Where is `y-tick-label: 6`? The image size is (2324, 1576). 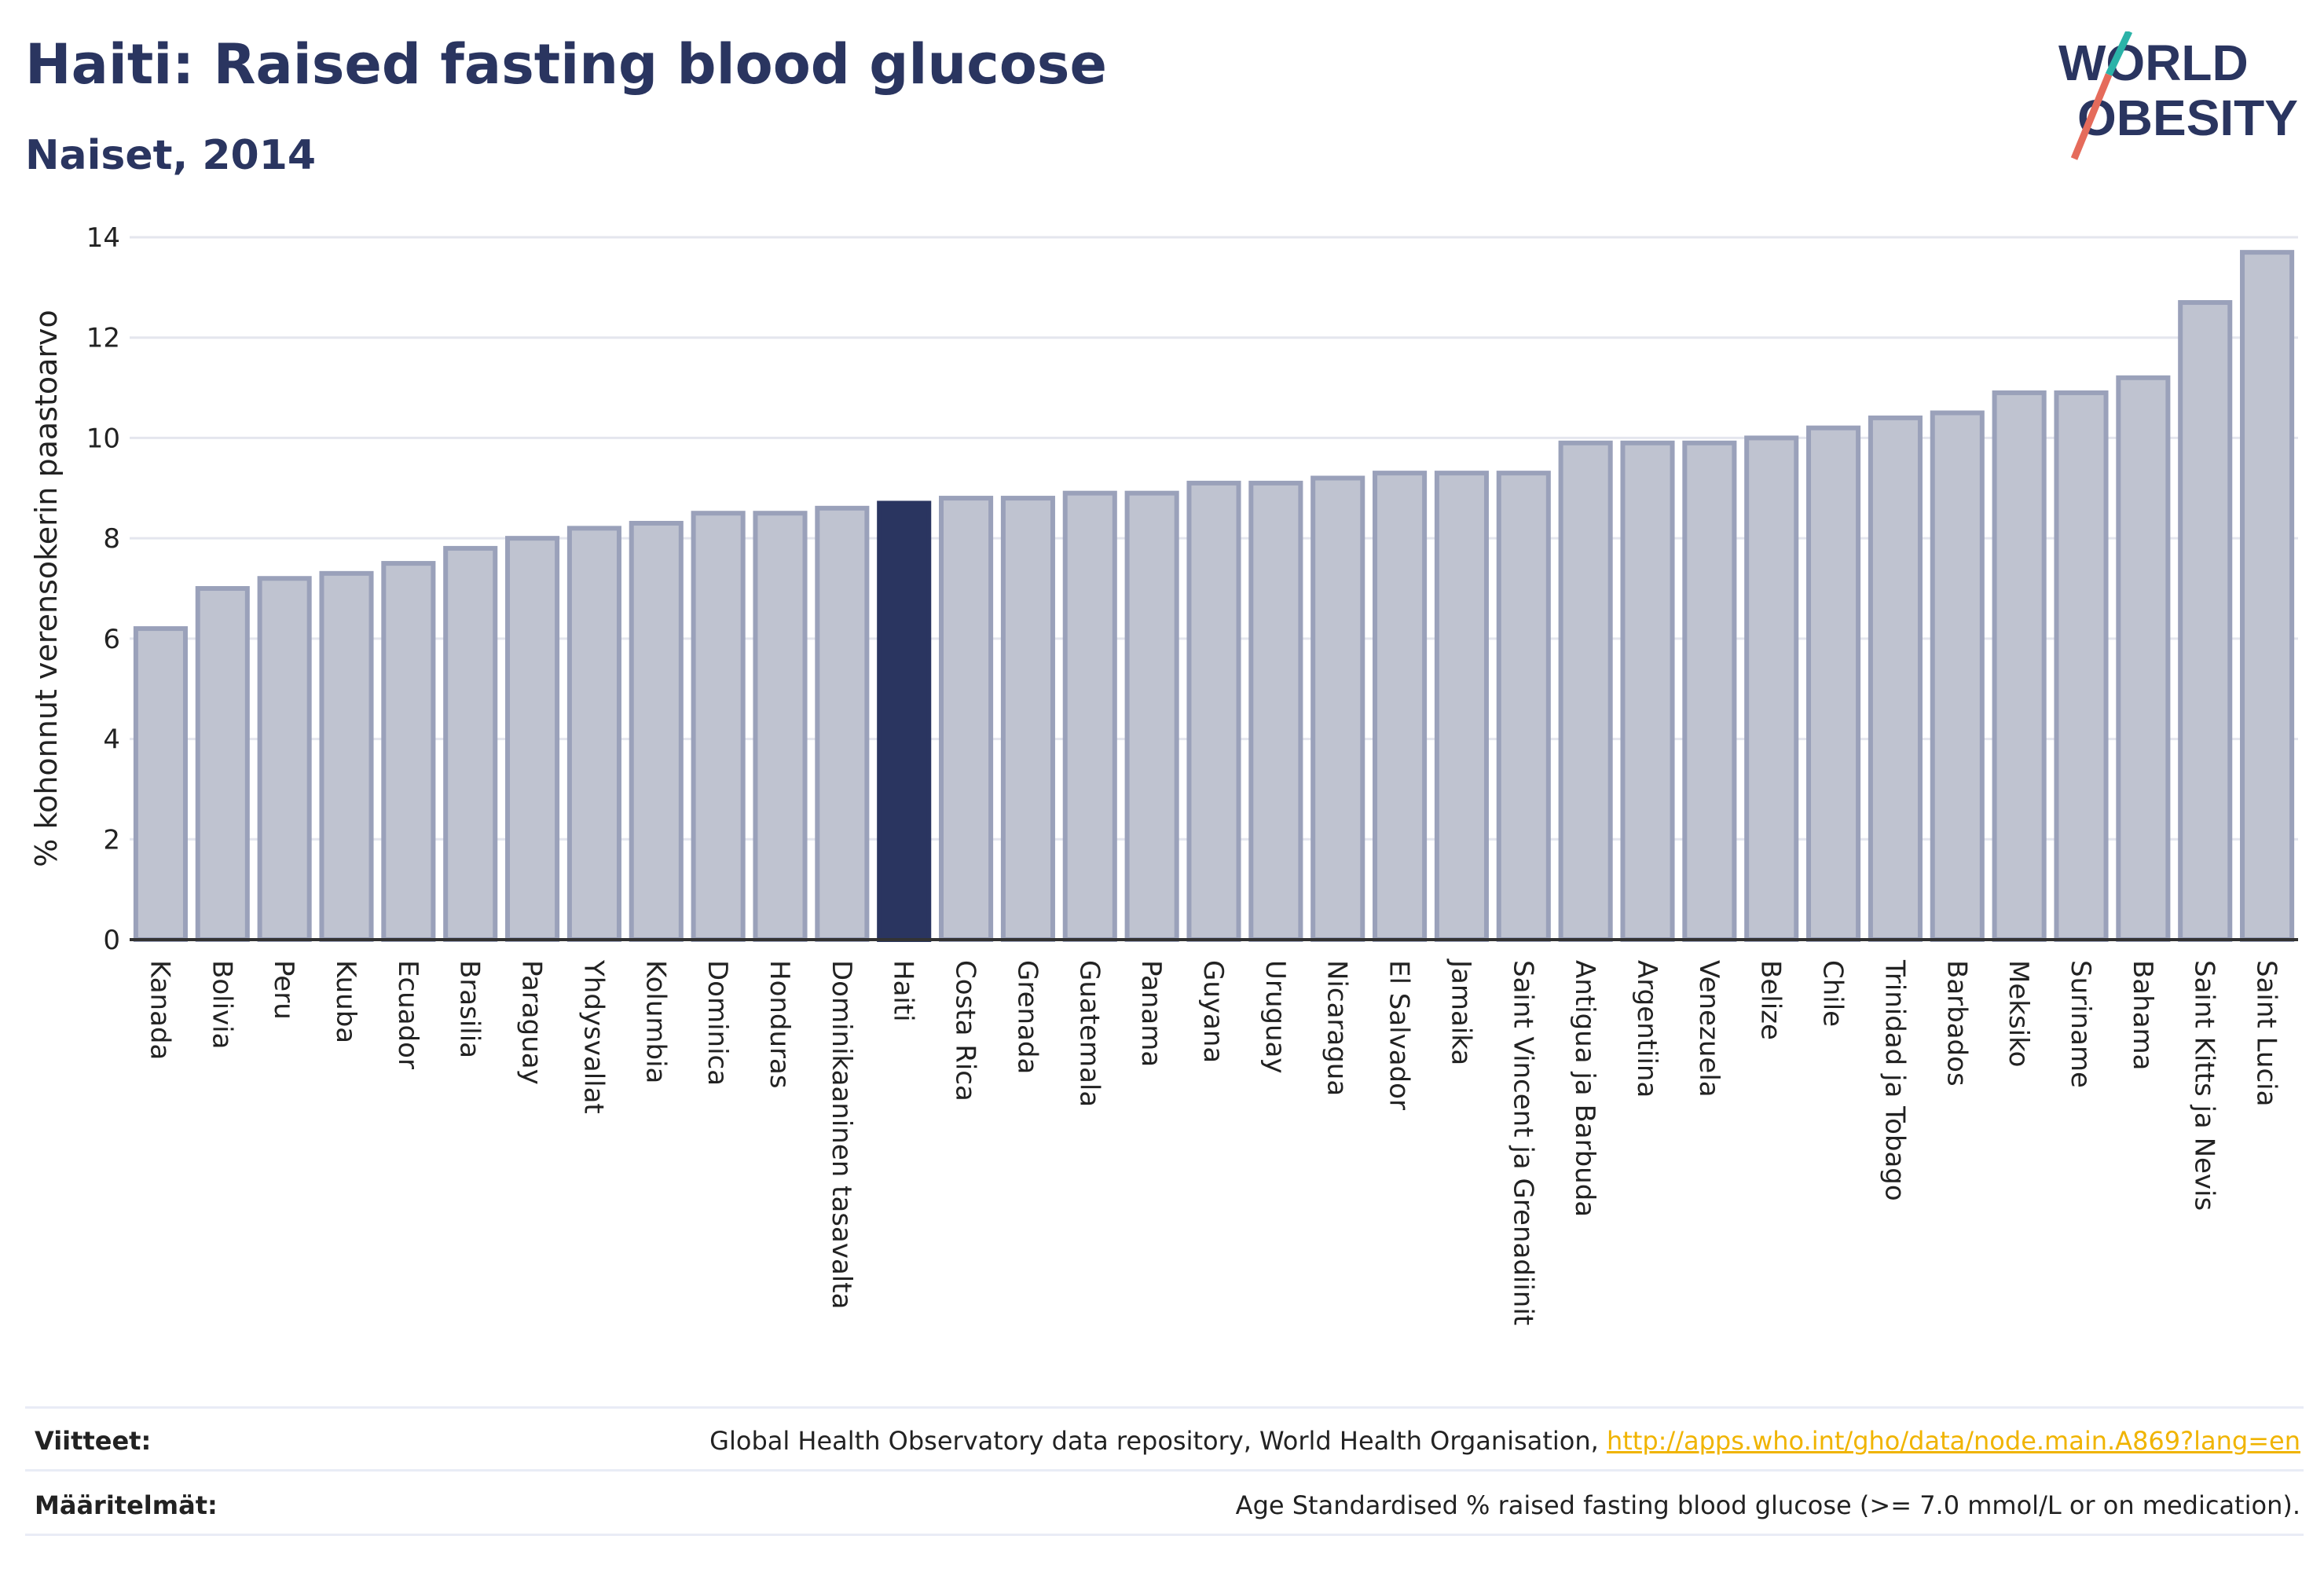
y-tick-label: 6 is located at coordinates (111, 639).